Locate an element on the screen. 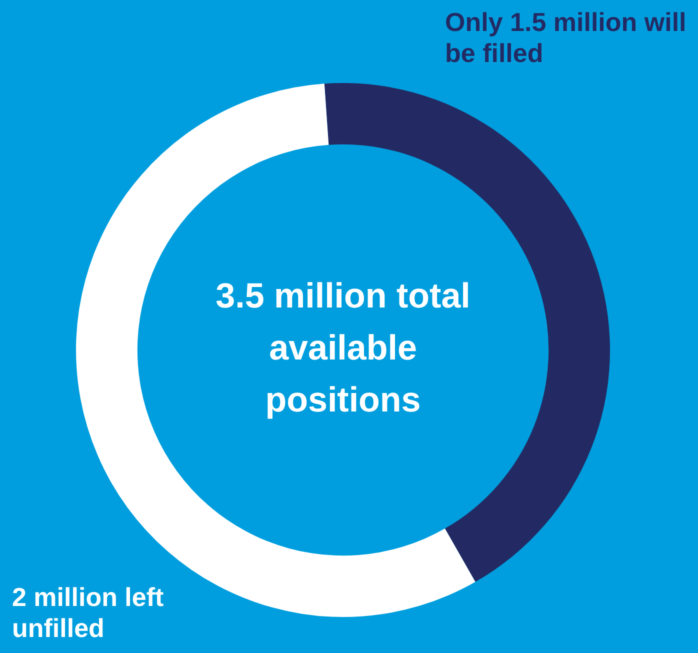 The width and height of the screenshot is (698, 653). text: 3.5 million total available positions is located at coordinates (343, 348).